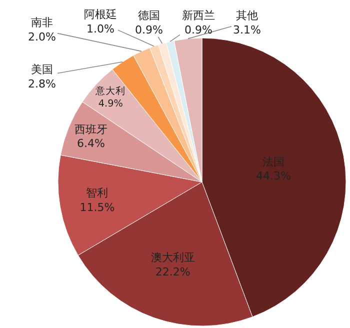  What do you see at coordinates (110, 104) in the screenshot?
I see `data-label: 4.9%` at bounding box center [110, 104].